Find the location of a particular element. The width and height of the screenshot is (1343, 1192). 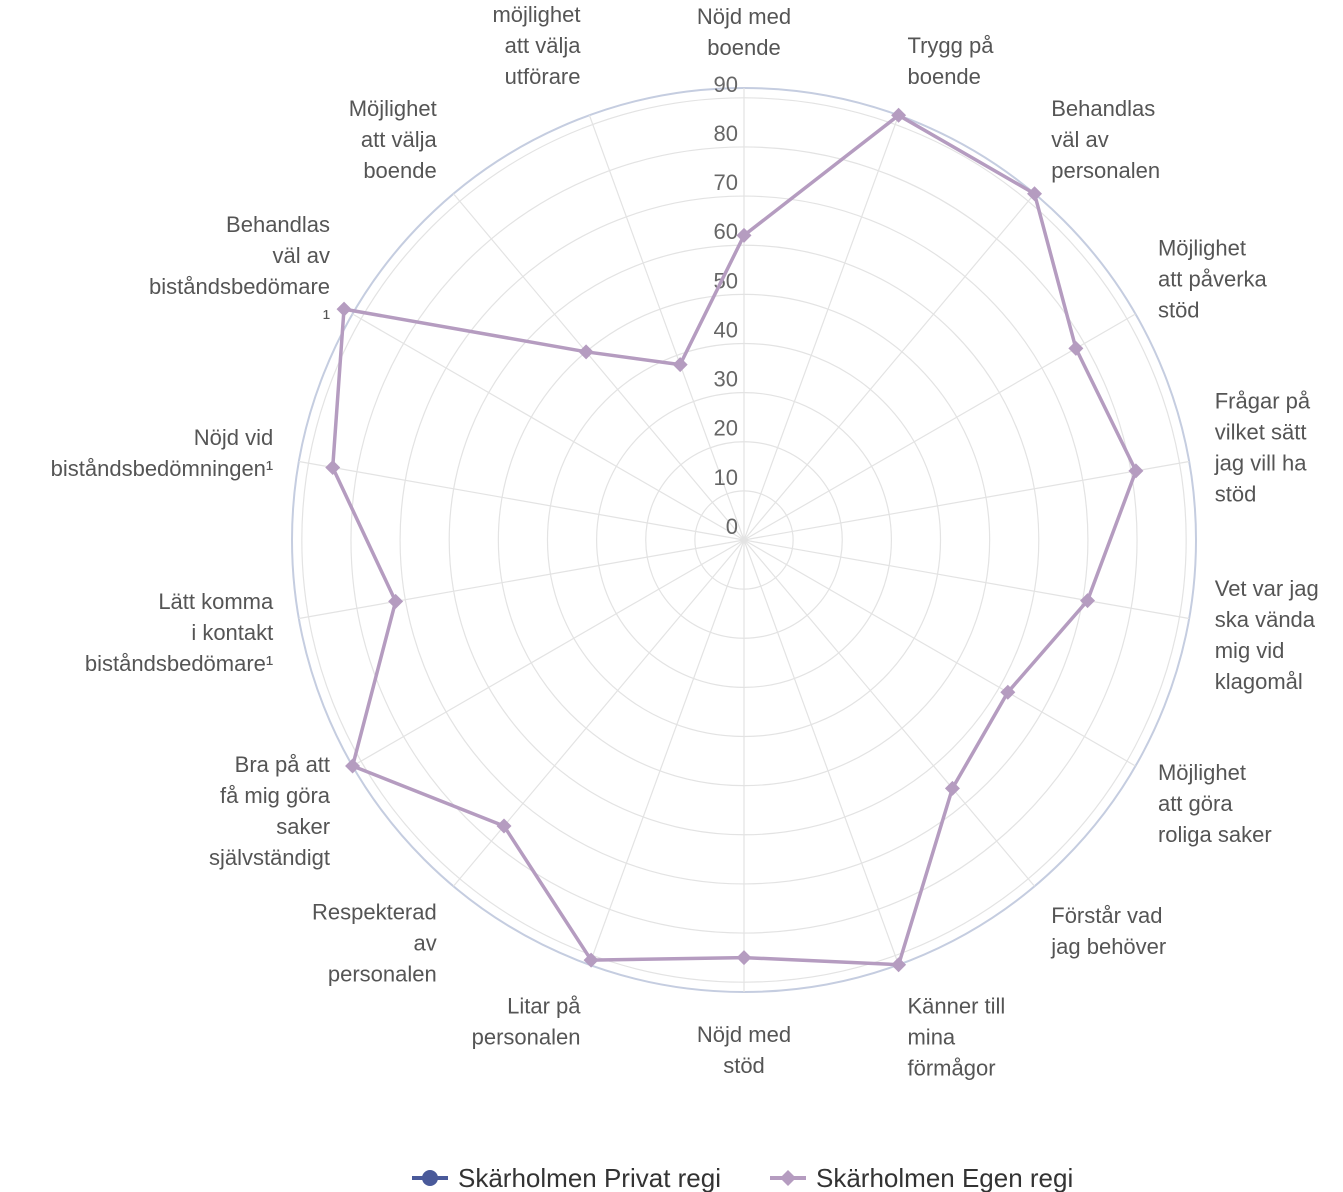

category-label-line: mina is located at coordinates (931, 1036).